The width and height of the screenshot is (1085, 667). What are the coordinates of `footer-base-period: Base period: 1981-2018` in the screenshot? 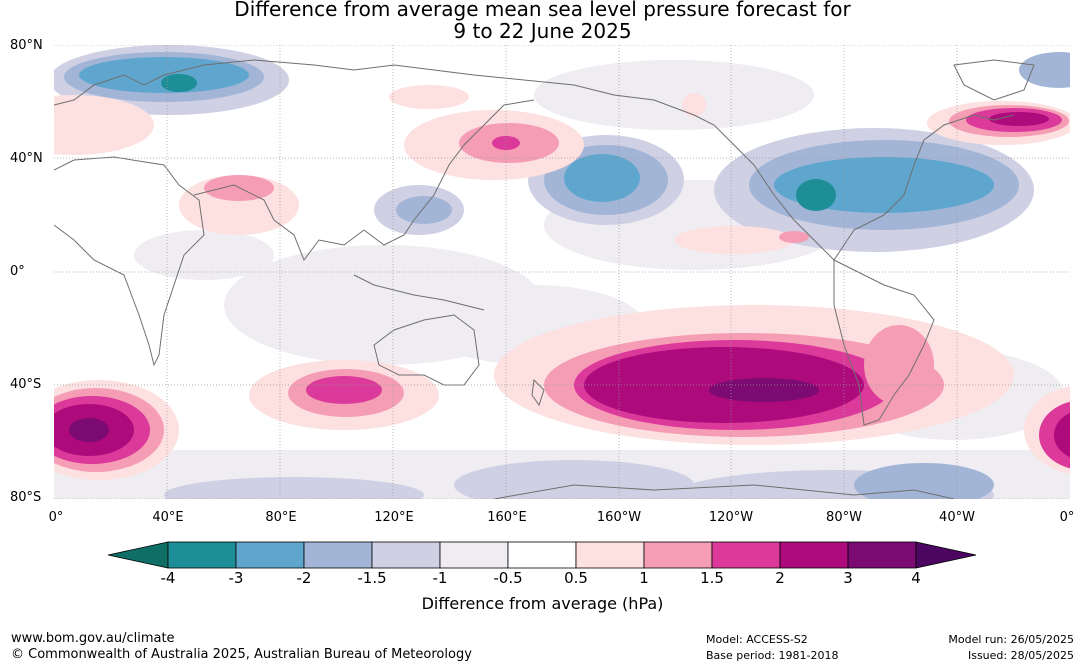 It's located at (772, 655).